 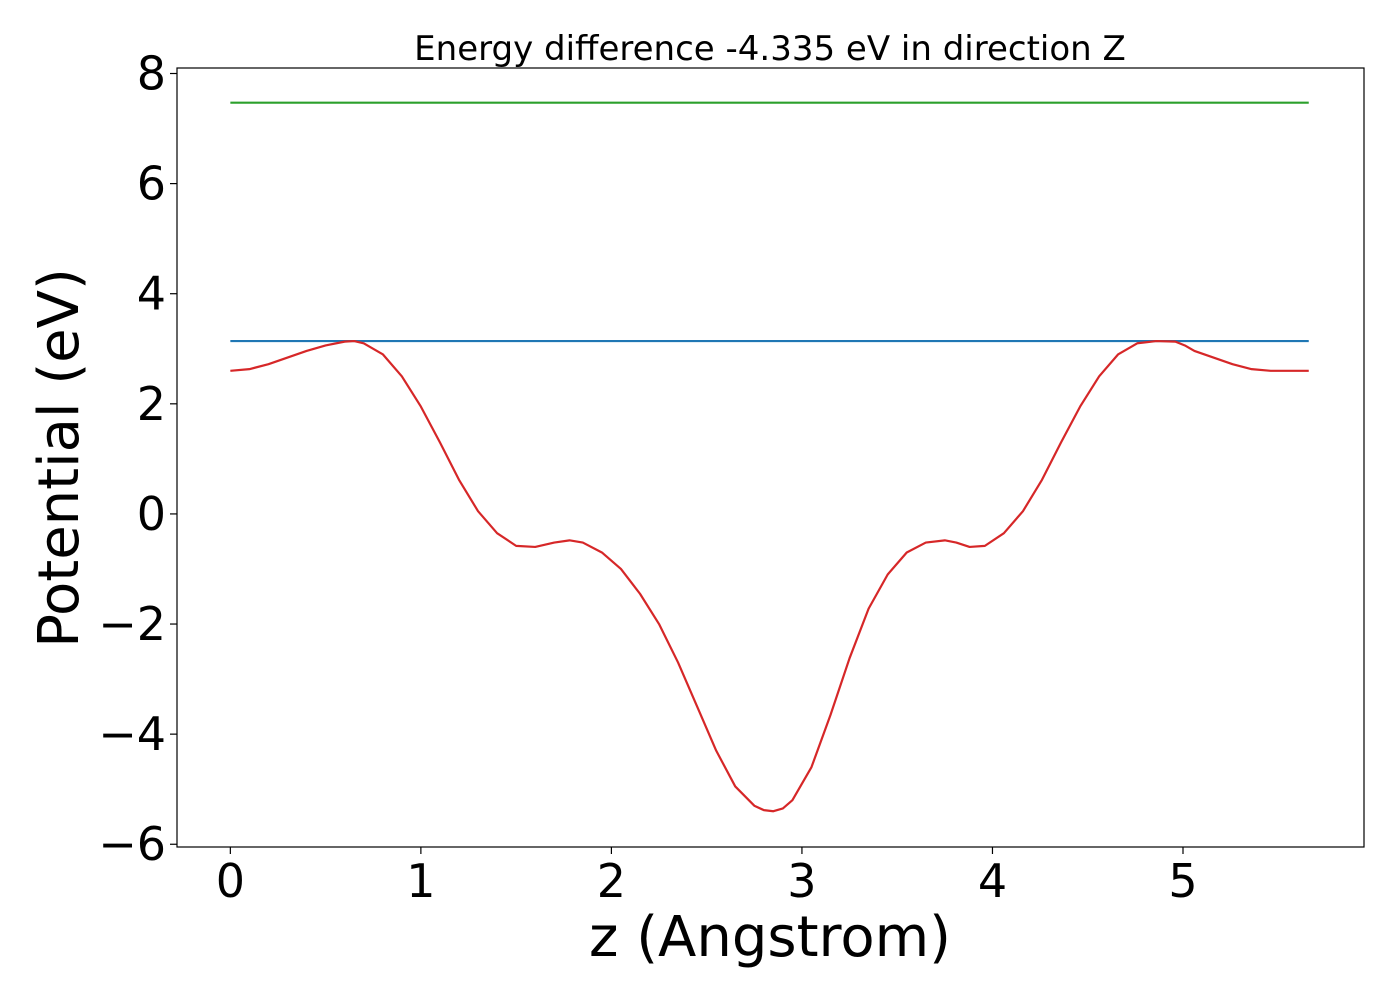 I want to click on y-tick-label: −4, so click(x=132, y=734).